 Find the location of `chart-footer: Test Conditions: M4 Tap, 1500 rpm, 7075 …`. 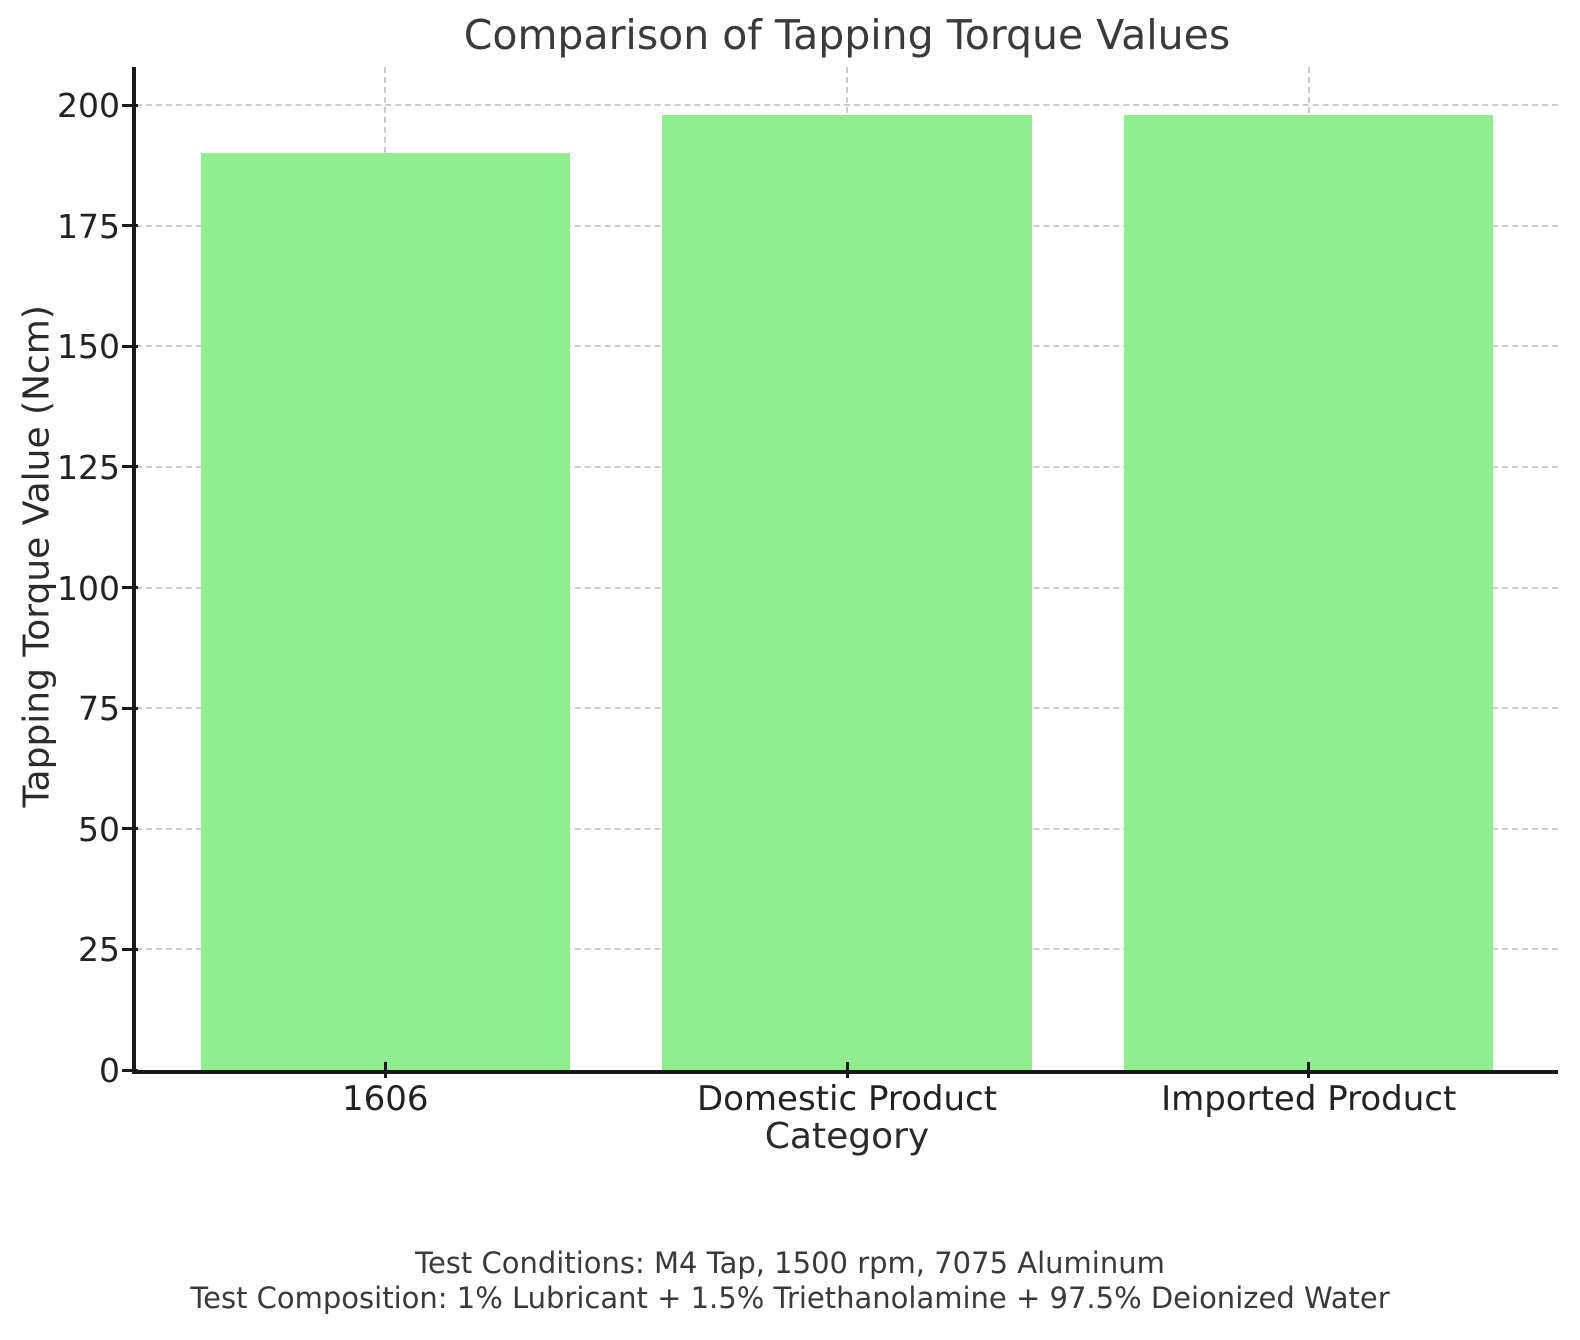

chart-footer: Test Conditions: M4 Tap, 1500 rpm, 7075 … is located at coordinates (790, 1281).